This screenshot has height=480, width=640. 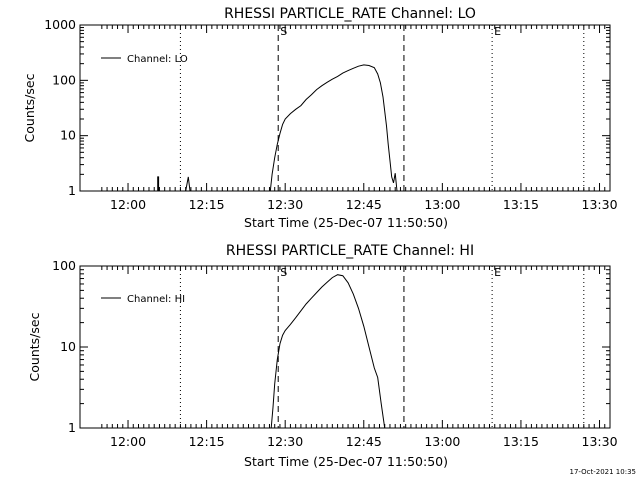 I want to click on legend: Channel: HI, so click(x=143, y=299).